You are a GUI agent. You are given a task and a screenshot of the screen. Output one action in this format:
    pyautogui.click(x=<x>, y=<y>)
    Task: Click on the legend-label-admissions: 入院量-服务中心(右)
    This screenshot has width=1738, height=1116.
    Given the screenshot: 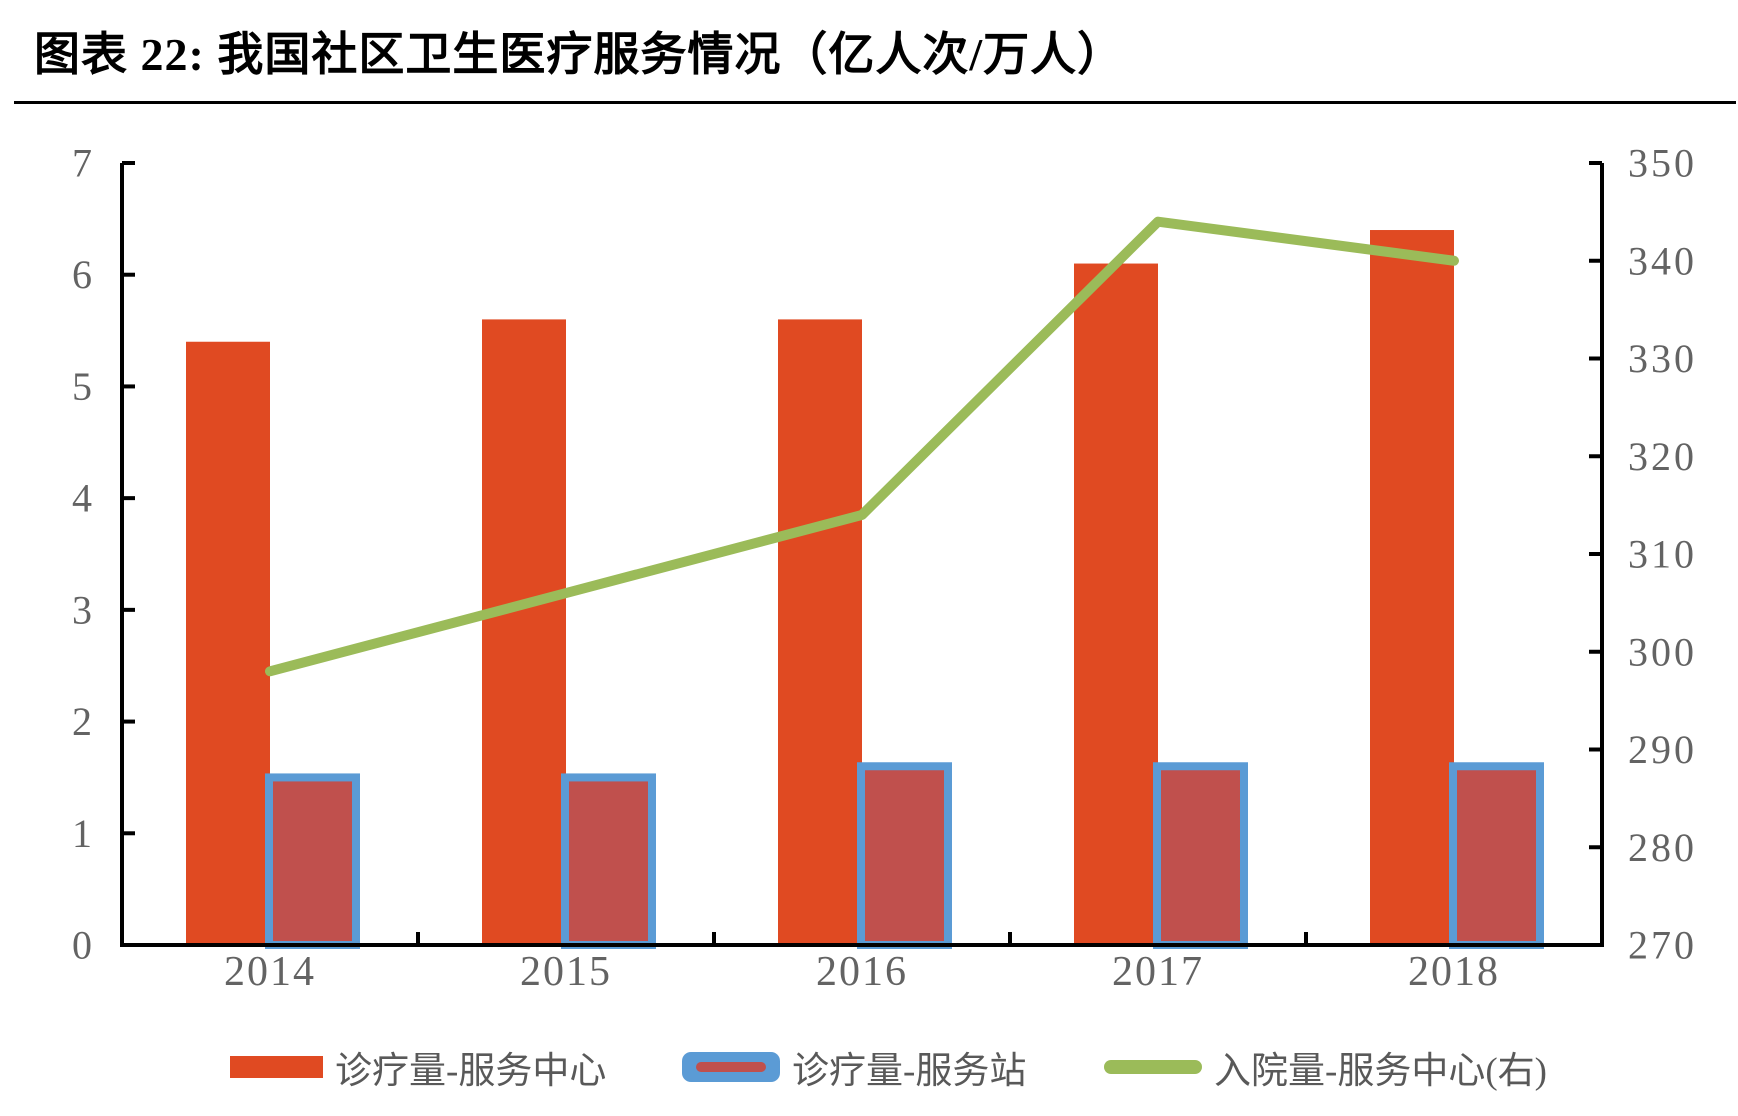 What is the action you would take?
    pyautogui.click(x=1380, y=1071)
    